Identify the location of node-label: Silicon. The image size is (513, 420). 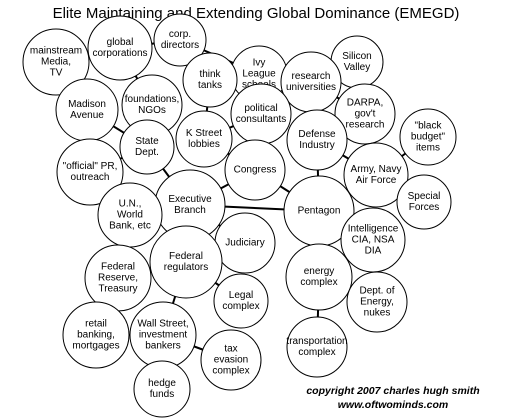
(356, 56).